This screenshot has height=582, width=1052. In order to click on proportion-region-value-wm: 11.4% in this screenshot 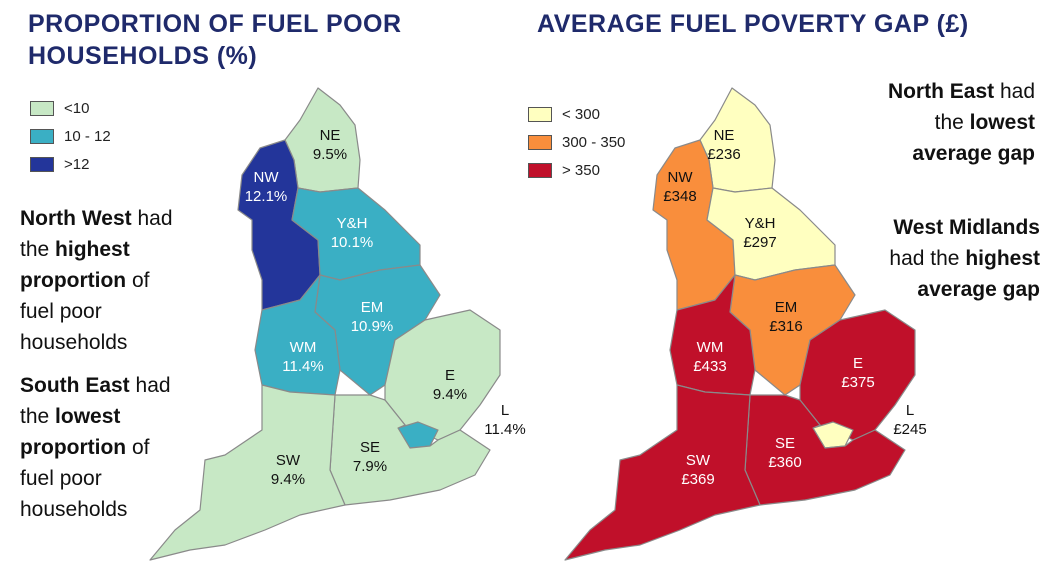, I will do `click(302, 366)`.